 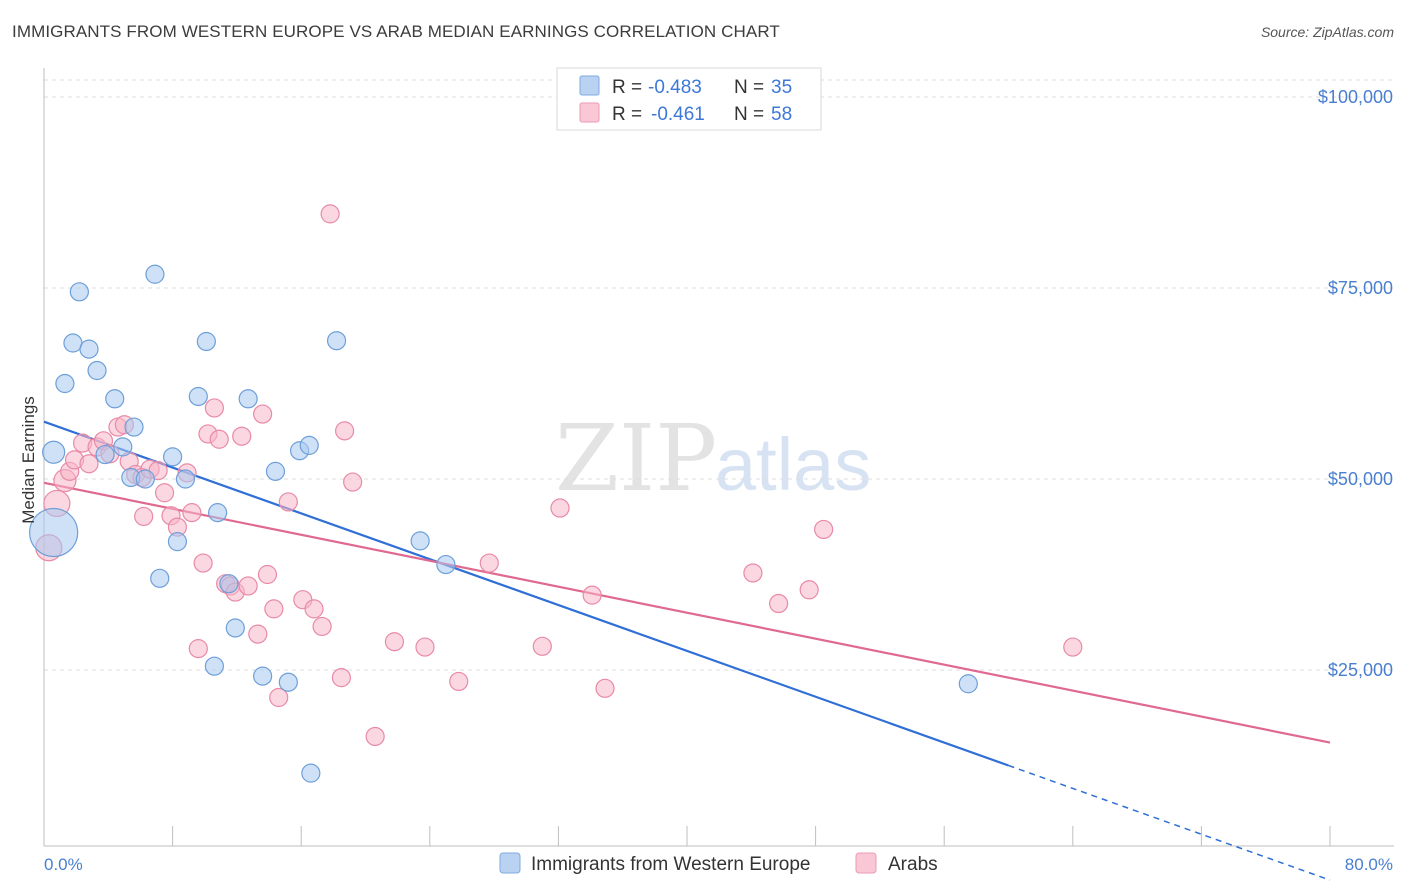 I want to click on legend-box, so click(x=689, y=99).